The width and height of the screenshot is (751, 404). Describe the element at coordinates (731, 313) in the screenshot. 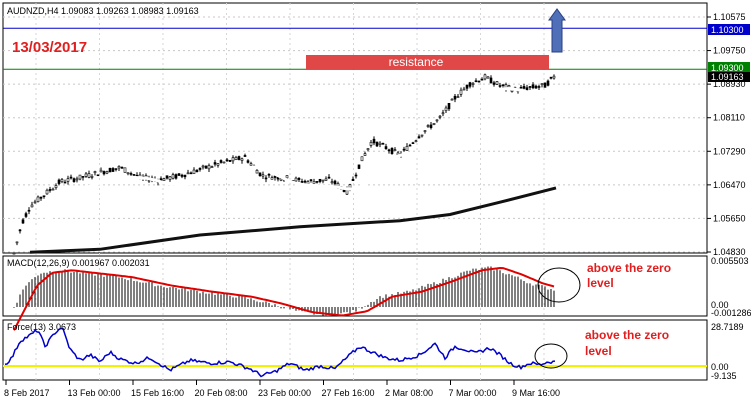

I see `macd-tick-bottom: -0.001286` at that location.